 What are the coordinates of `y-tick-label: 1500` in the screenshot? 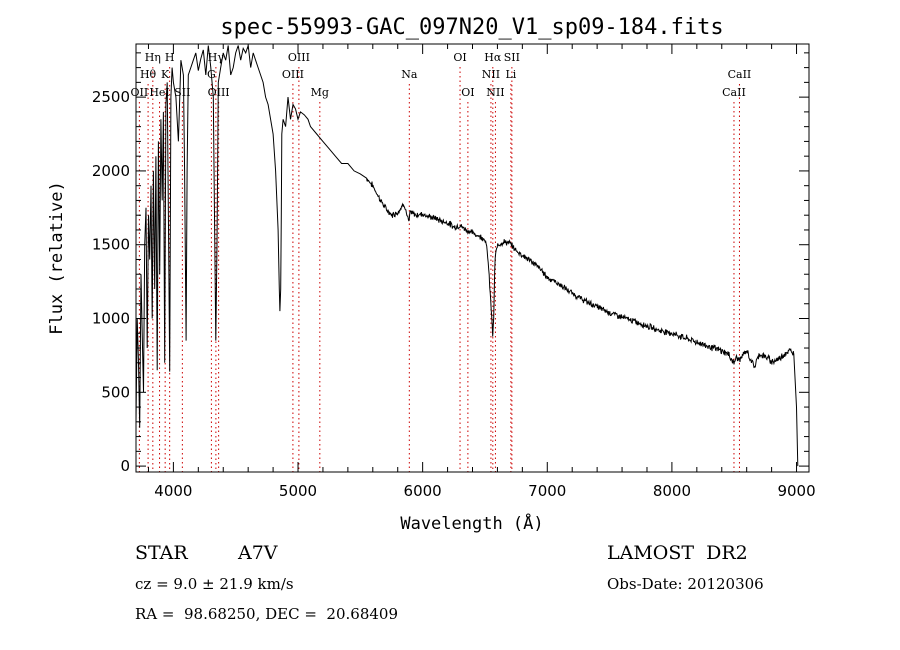 It's located at (111, 245).